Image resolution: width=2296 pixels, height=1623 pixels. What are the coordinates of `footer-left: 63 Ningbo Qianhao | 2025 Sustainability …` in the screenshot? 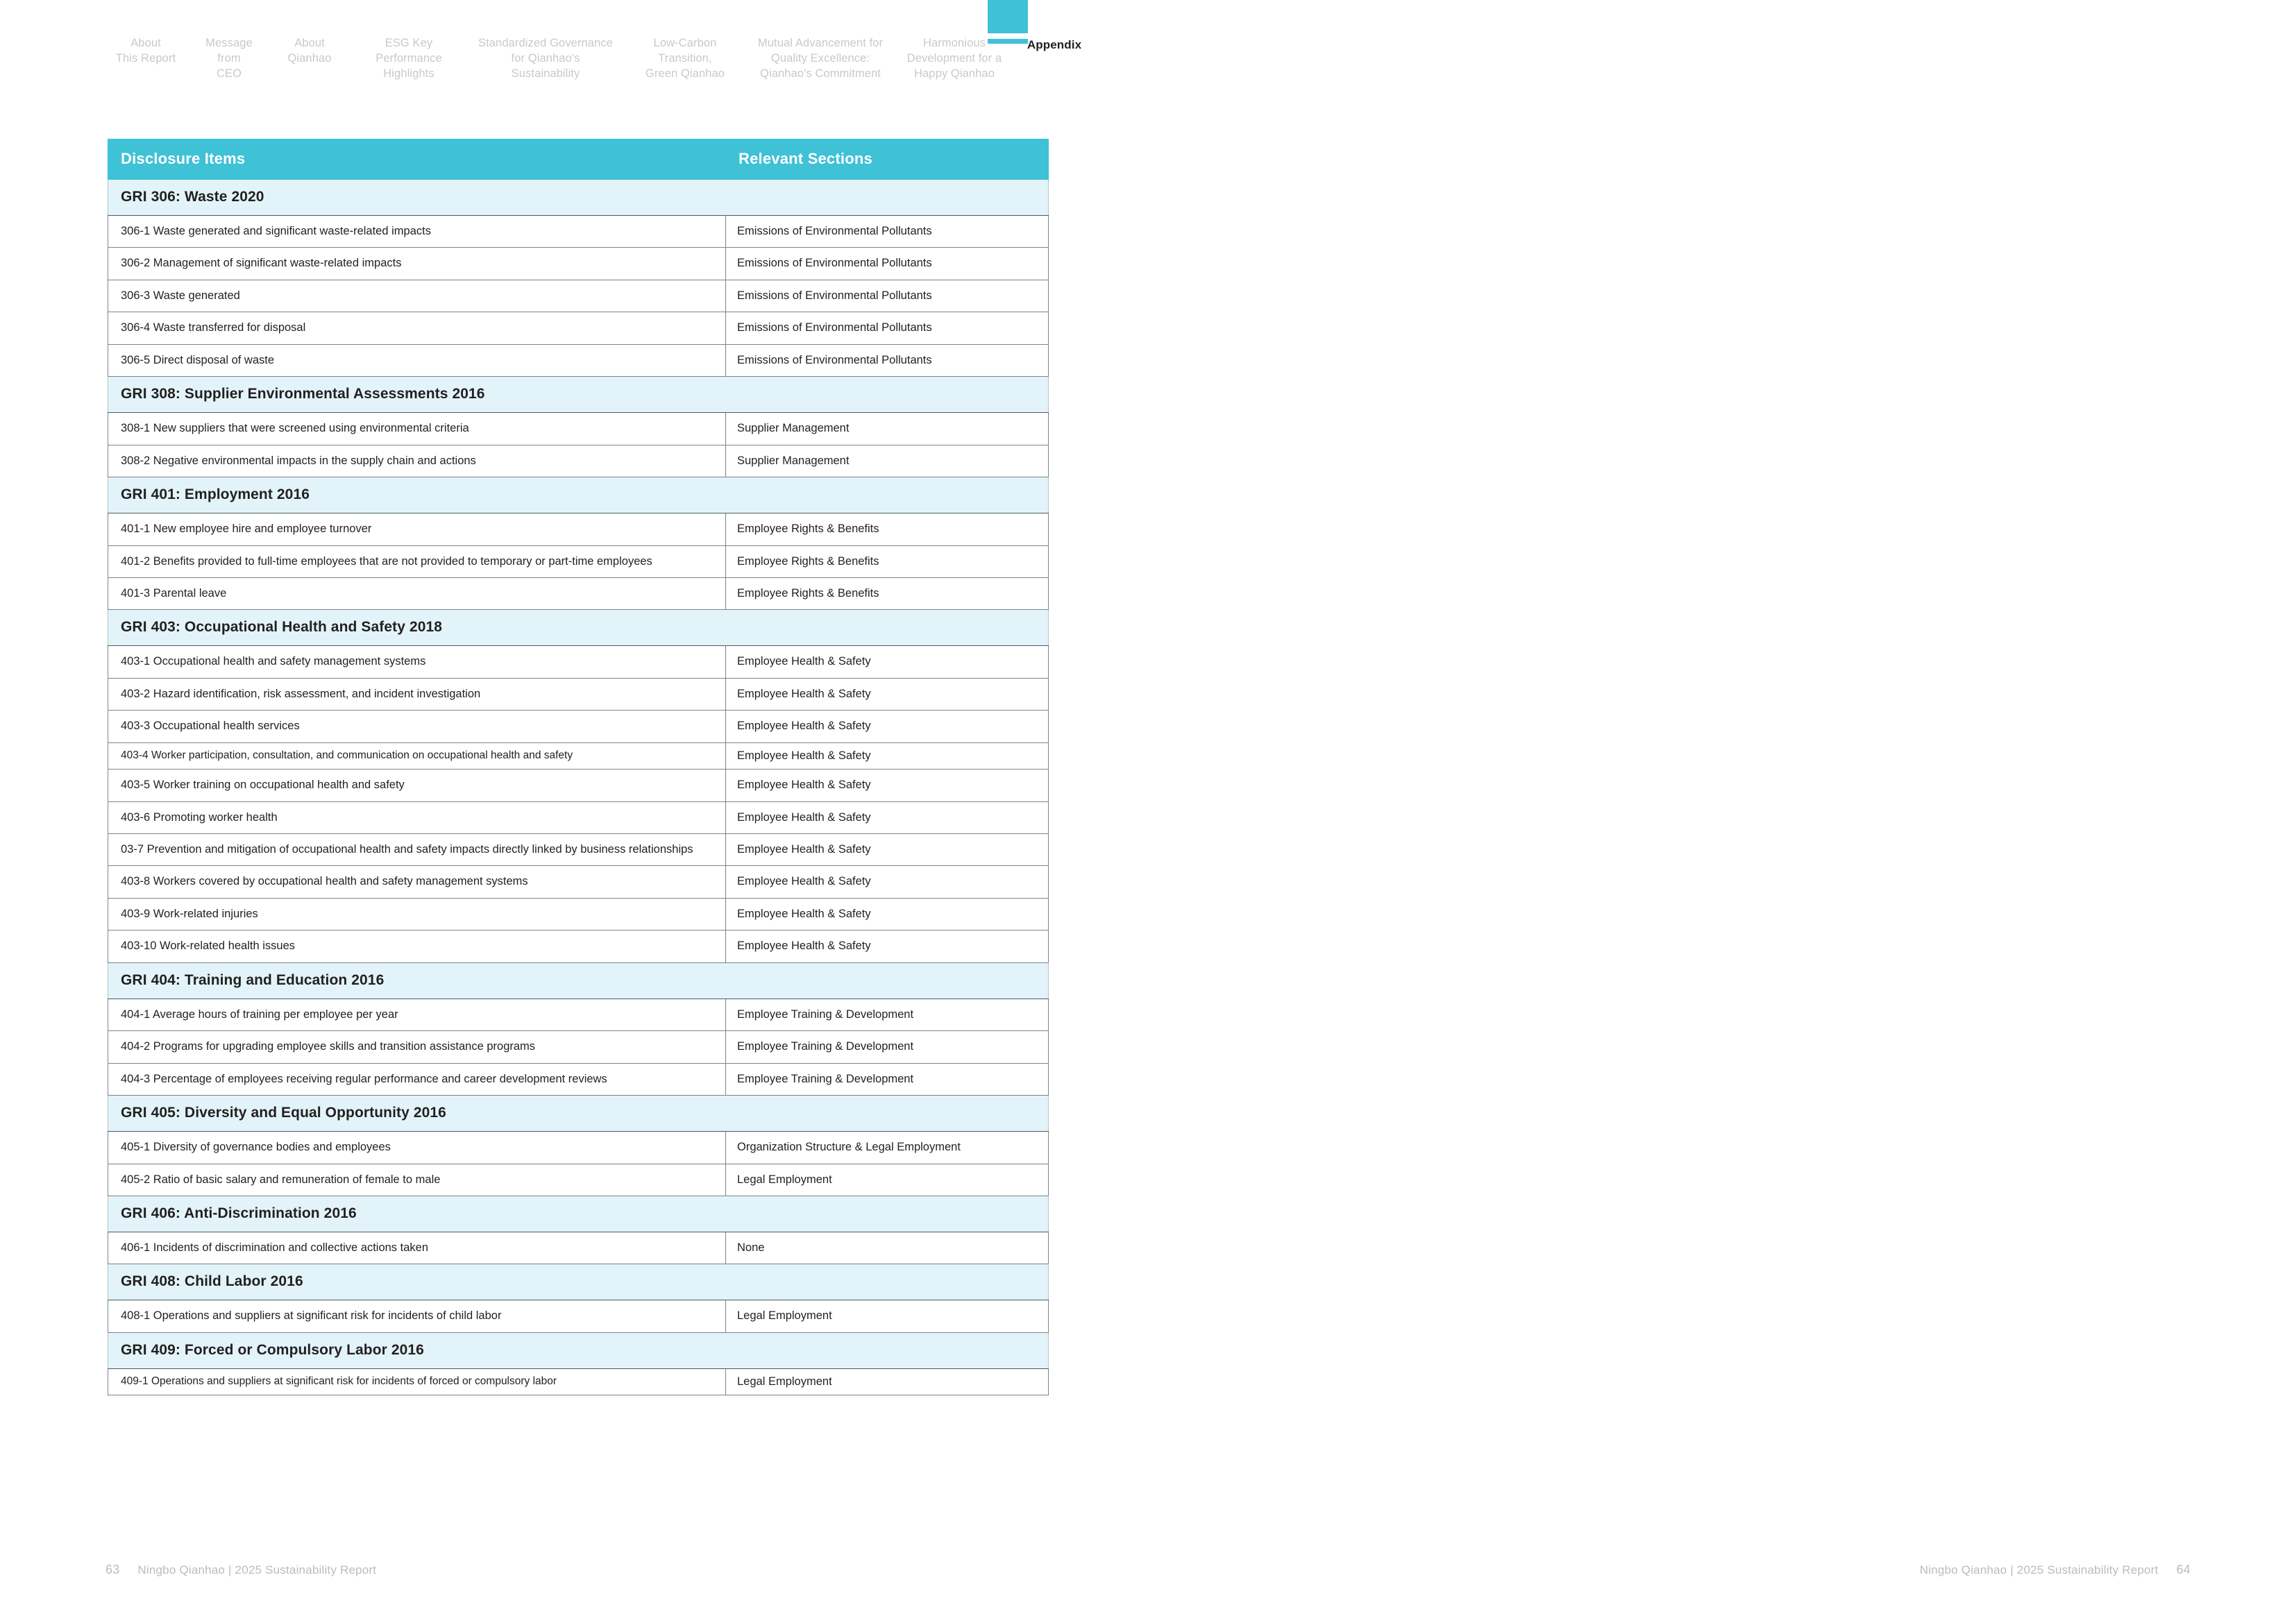 It's located at (240, 1570).